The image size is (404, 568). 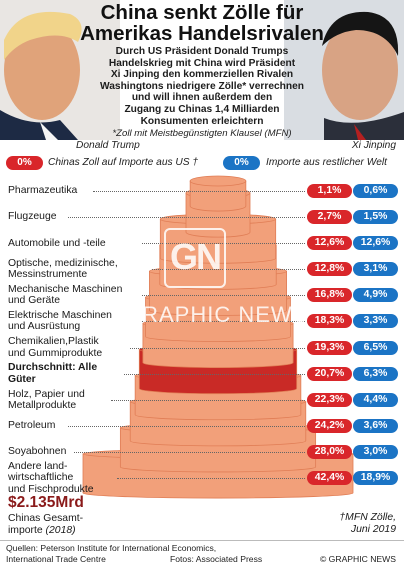 What do you see at coordinates (344, 70) in the screenshot?
I see `xi-jinping-photo` at bounding box center [344, 70].